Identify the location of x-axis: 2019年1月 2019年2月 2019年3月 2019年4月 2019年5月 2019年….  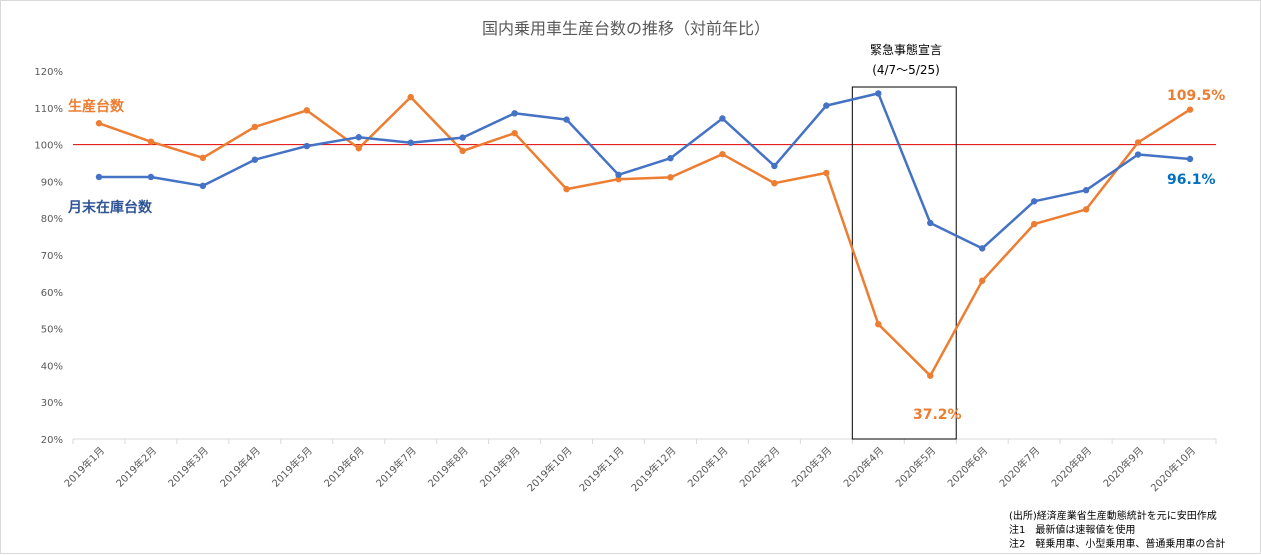
(639, 466).